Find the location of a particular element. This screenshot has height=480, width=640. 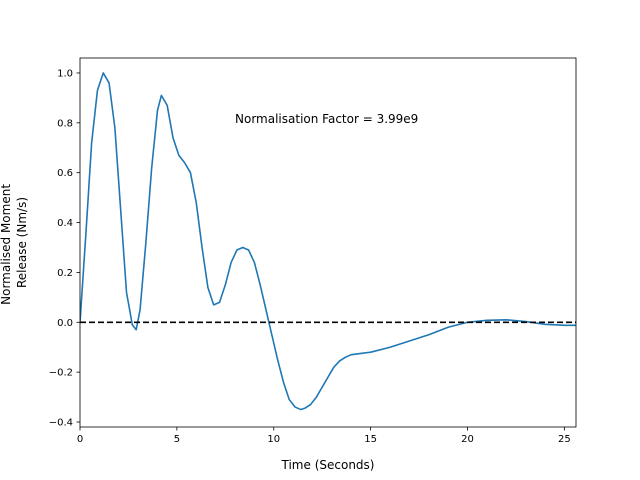

x-tick-label: 15 is located at coordinates (370, 439).